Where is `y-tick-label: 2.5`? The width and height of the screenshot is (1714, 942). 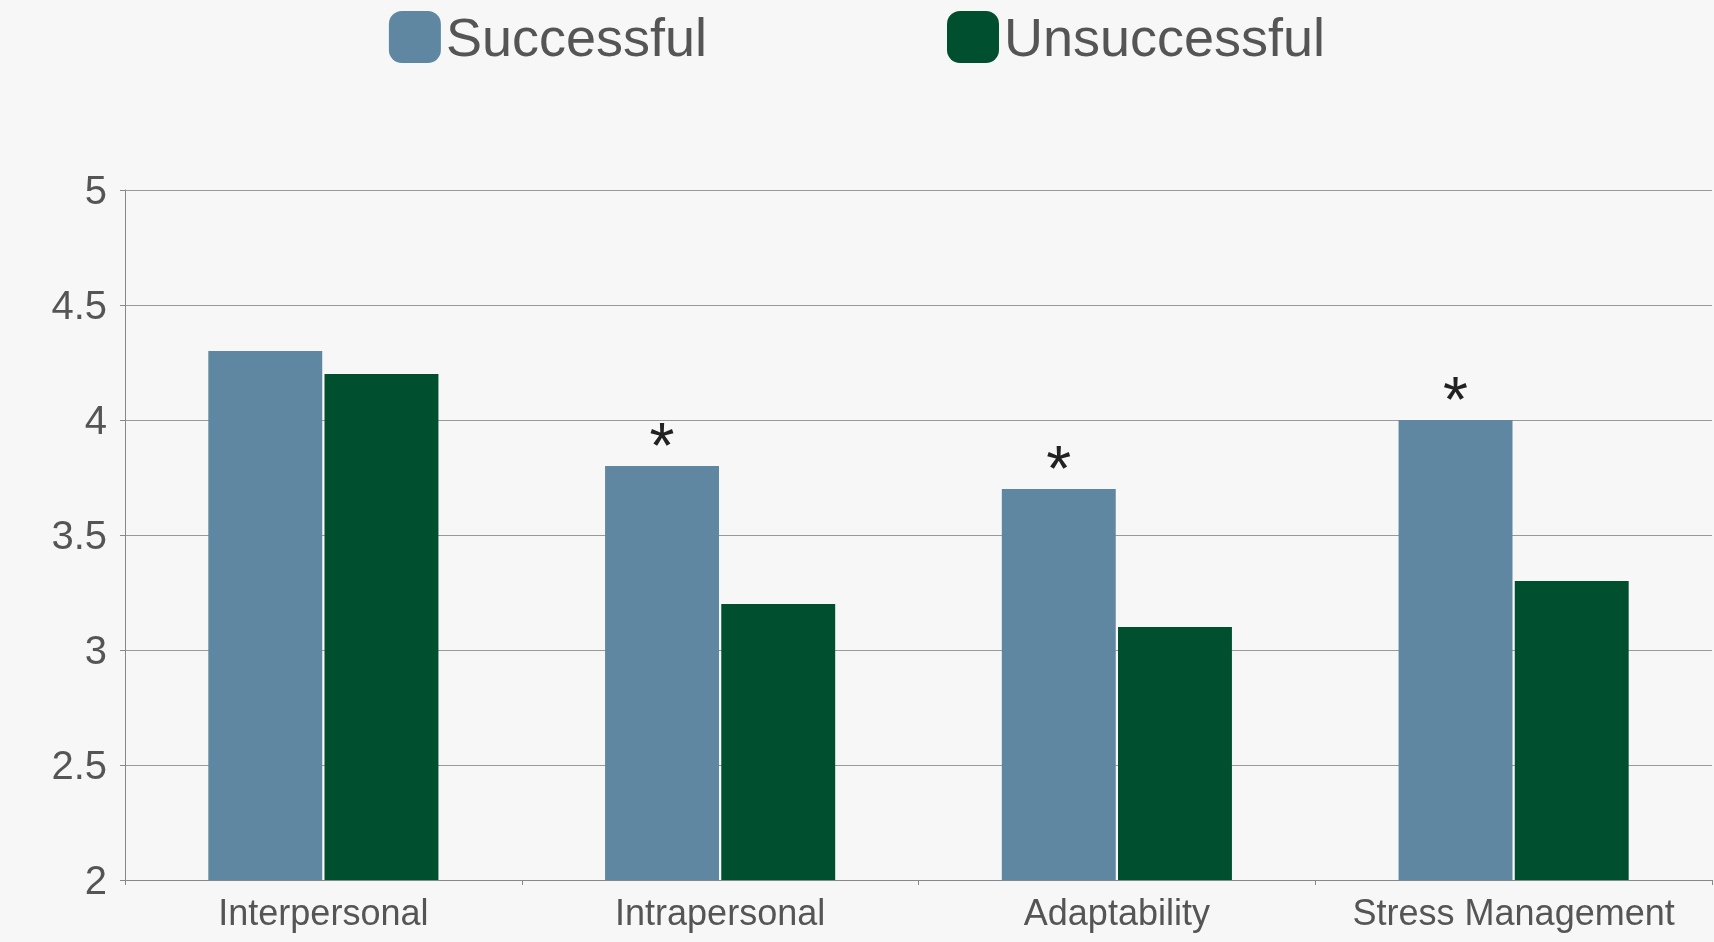
y-tick-label: 2.5 is located at coordinates (79, 765).